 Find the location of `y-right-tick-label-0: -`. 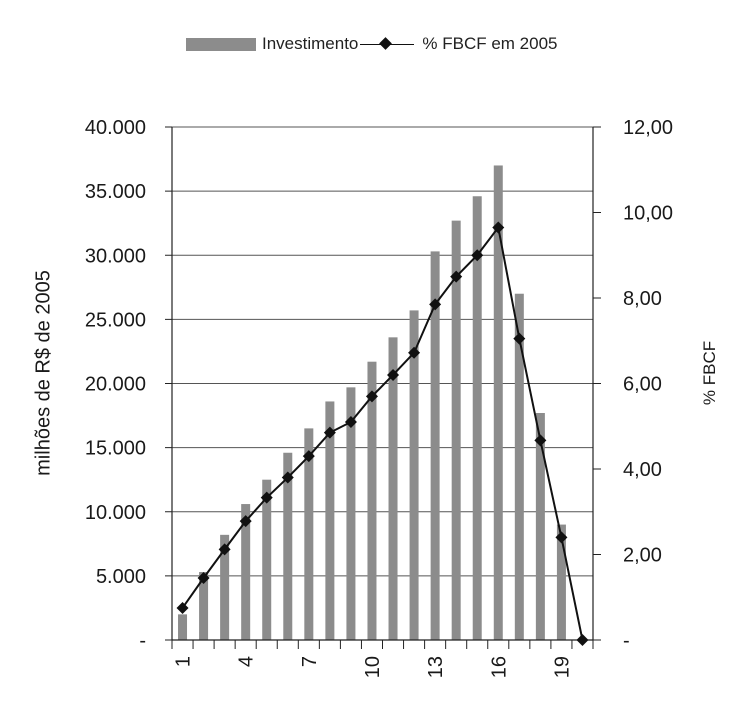

y-right-tick-label-0: - is located at coordinates (626, 641).